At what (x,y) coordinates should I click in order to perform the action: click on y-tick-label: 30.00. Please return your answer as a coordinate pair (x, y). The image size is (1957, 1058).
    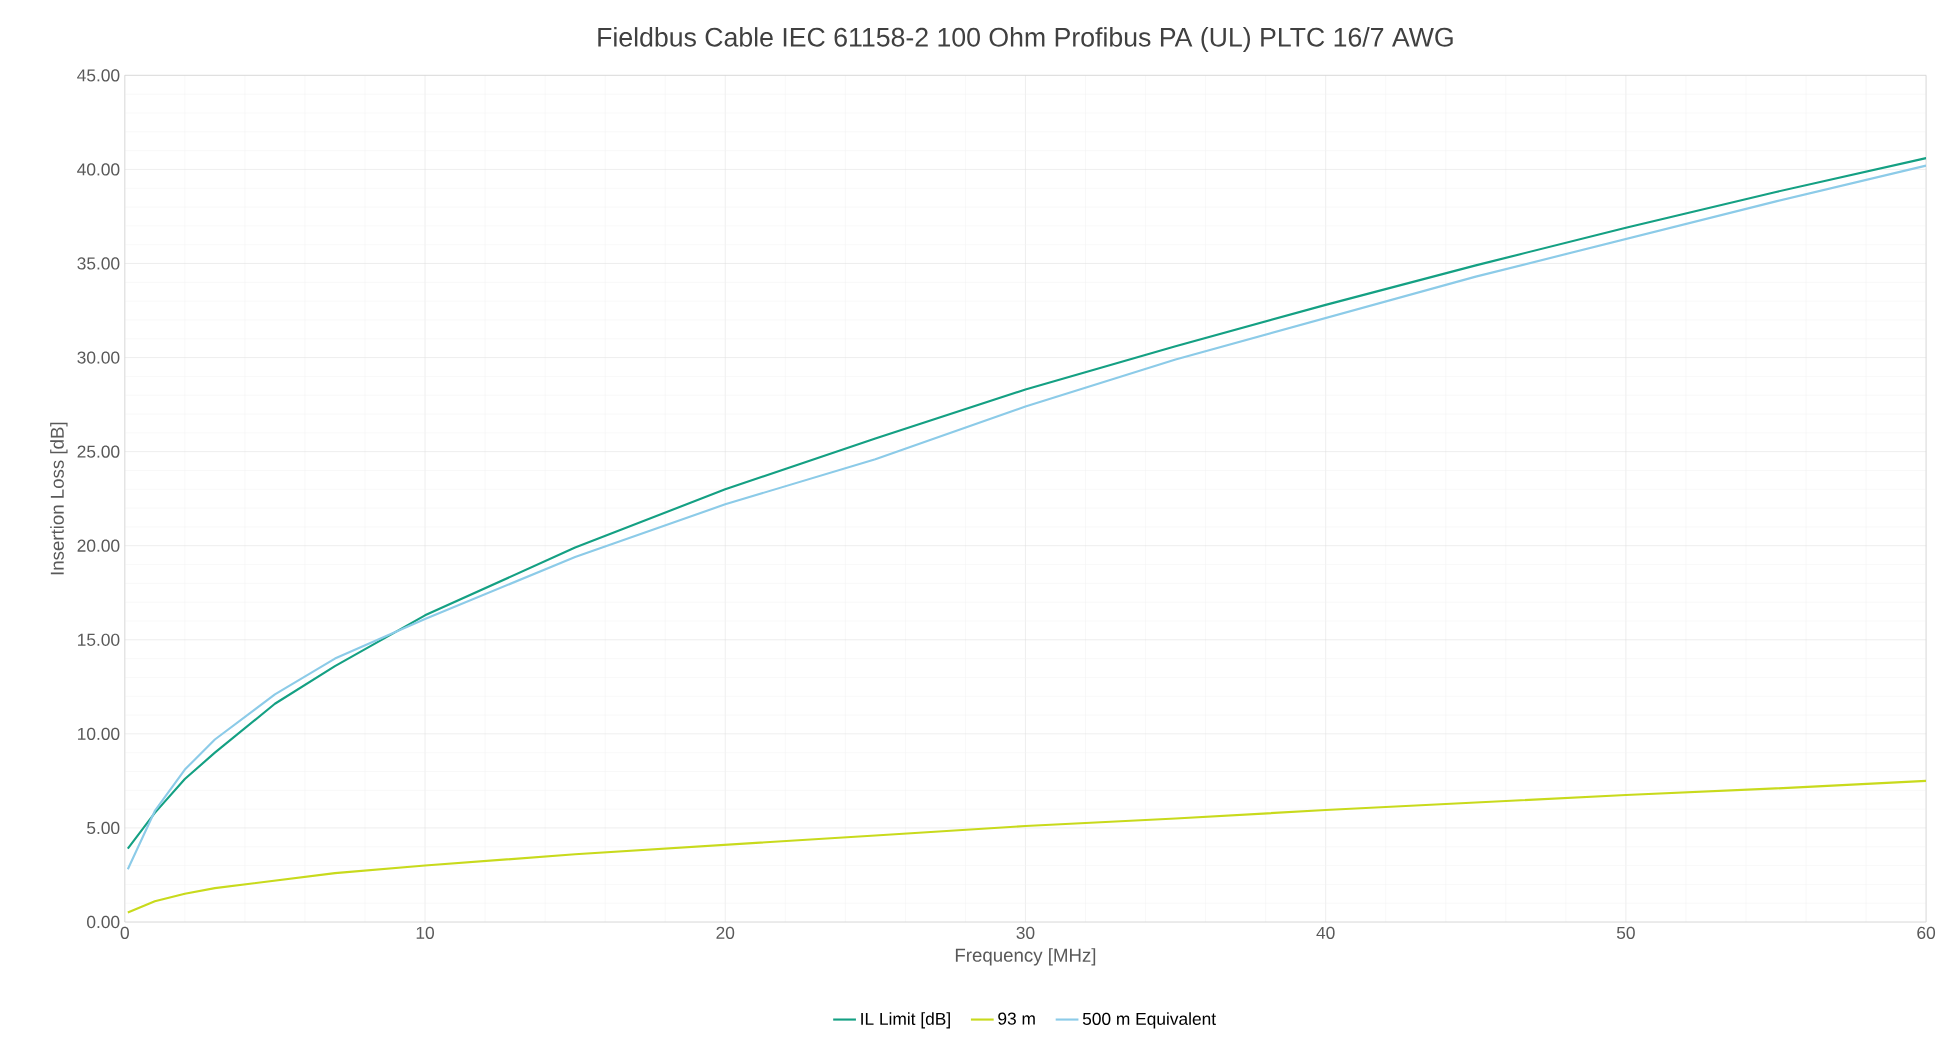
    Looking at the image, I should click on (98, 357).